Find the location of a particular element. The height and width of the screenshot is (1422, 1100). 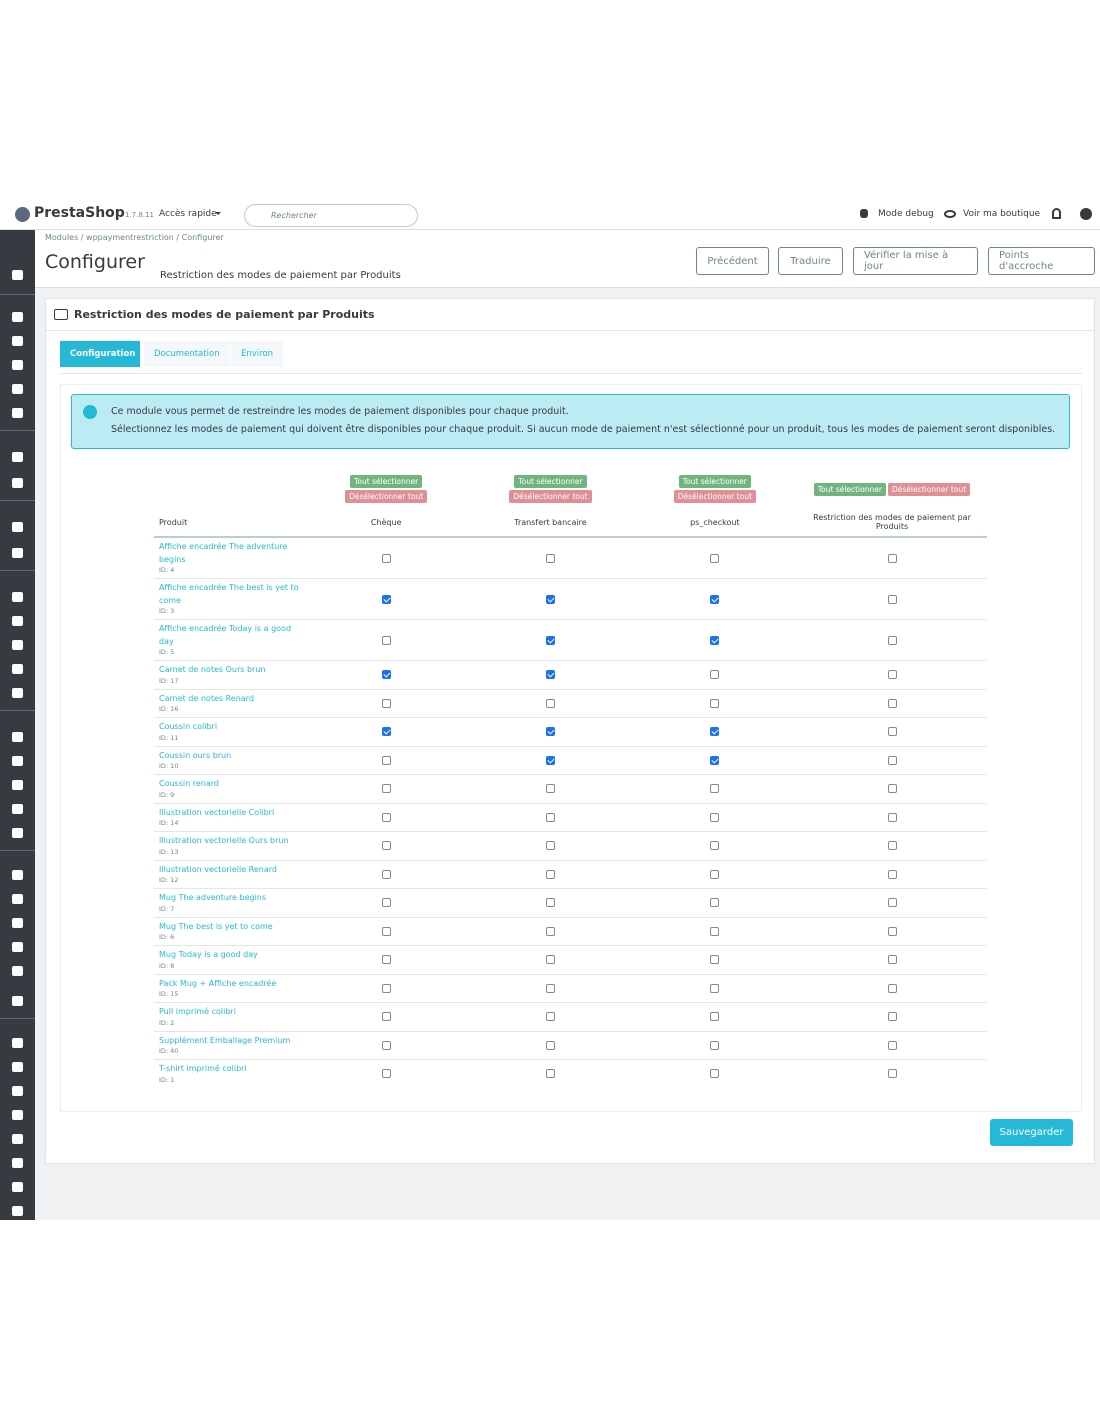

save-button: Sauvegarder is located at coordinates (1031, 1132).